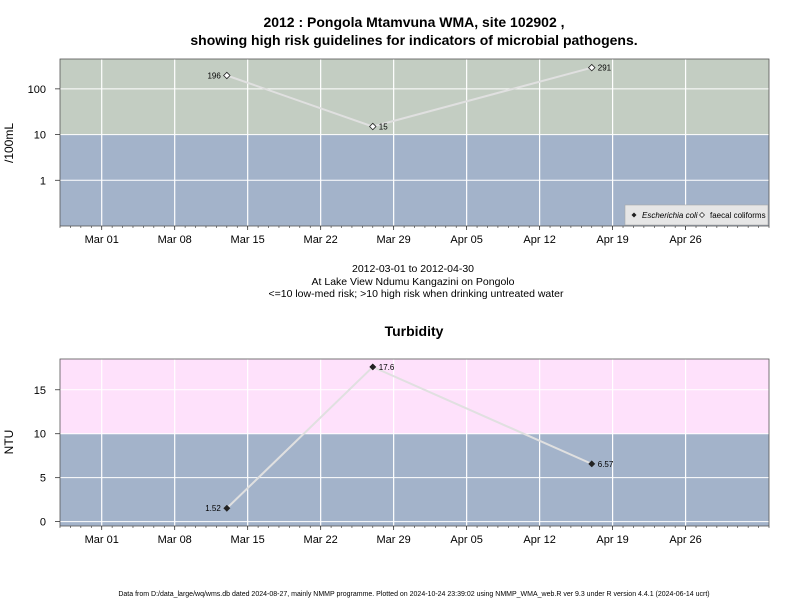 The width and height of the screenshot is (800, 600). What do you see at coordinates (414, 331) in the screenshot?
I see `chart2-title: Turbidity` at bounding box center [414, 331].